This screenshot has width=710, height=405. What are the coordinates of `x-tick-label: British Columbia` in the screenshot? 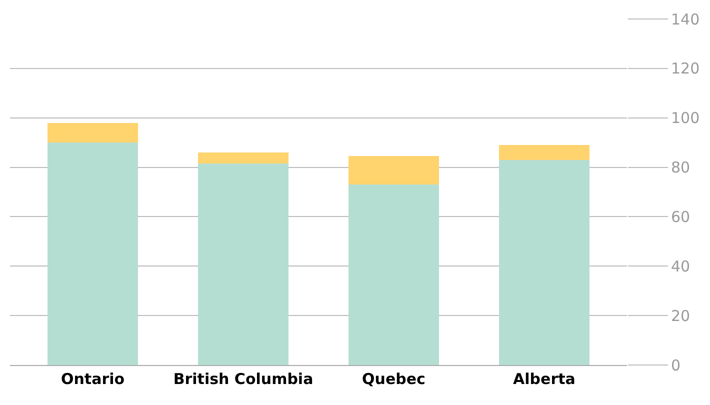 It's located at (243, 379).